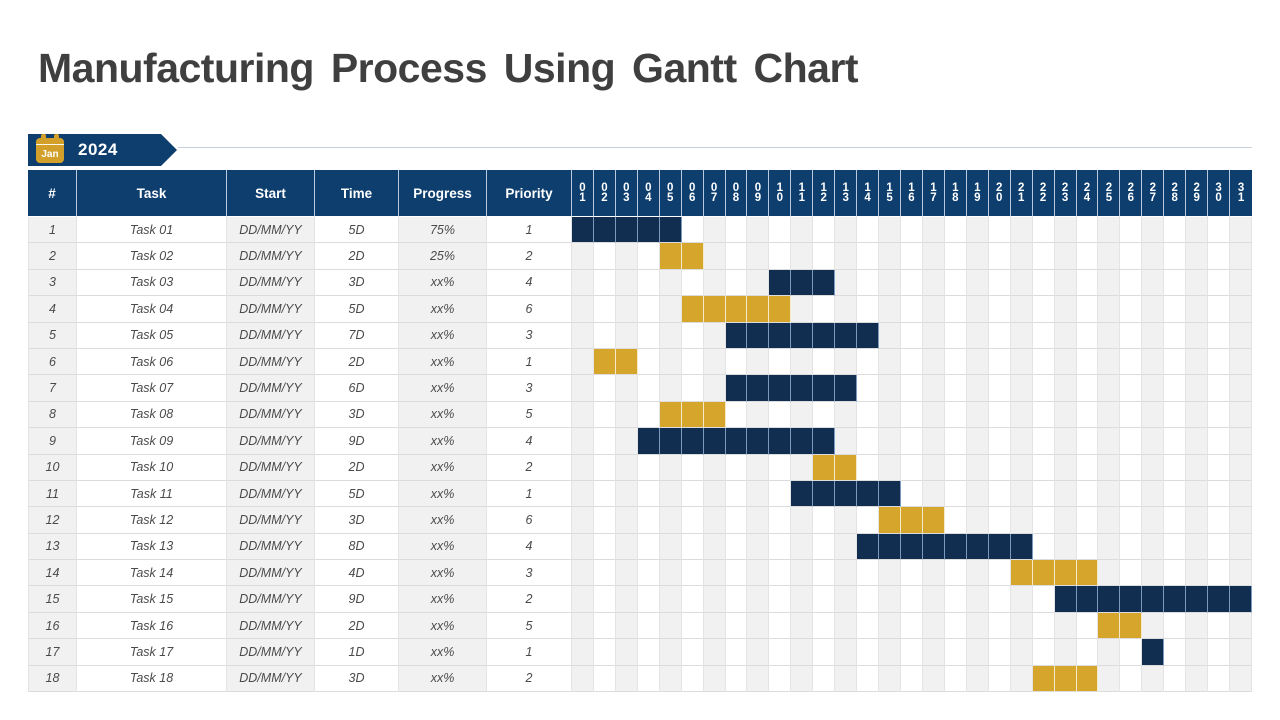 Image resolution: width=1280 pixels, height=720 pixels. I want to click on time-cell: 1D, so click(357, 652).